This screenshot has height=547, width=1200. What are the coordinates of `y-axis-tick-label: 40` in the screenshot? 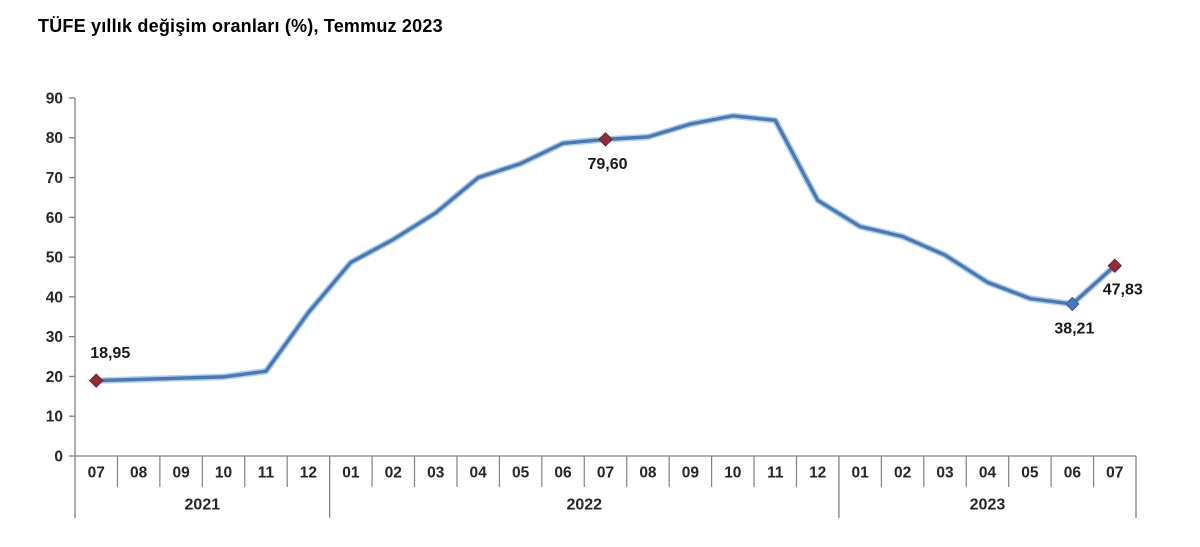 It's located at (54, 297).